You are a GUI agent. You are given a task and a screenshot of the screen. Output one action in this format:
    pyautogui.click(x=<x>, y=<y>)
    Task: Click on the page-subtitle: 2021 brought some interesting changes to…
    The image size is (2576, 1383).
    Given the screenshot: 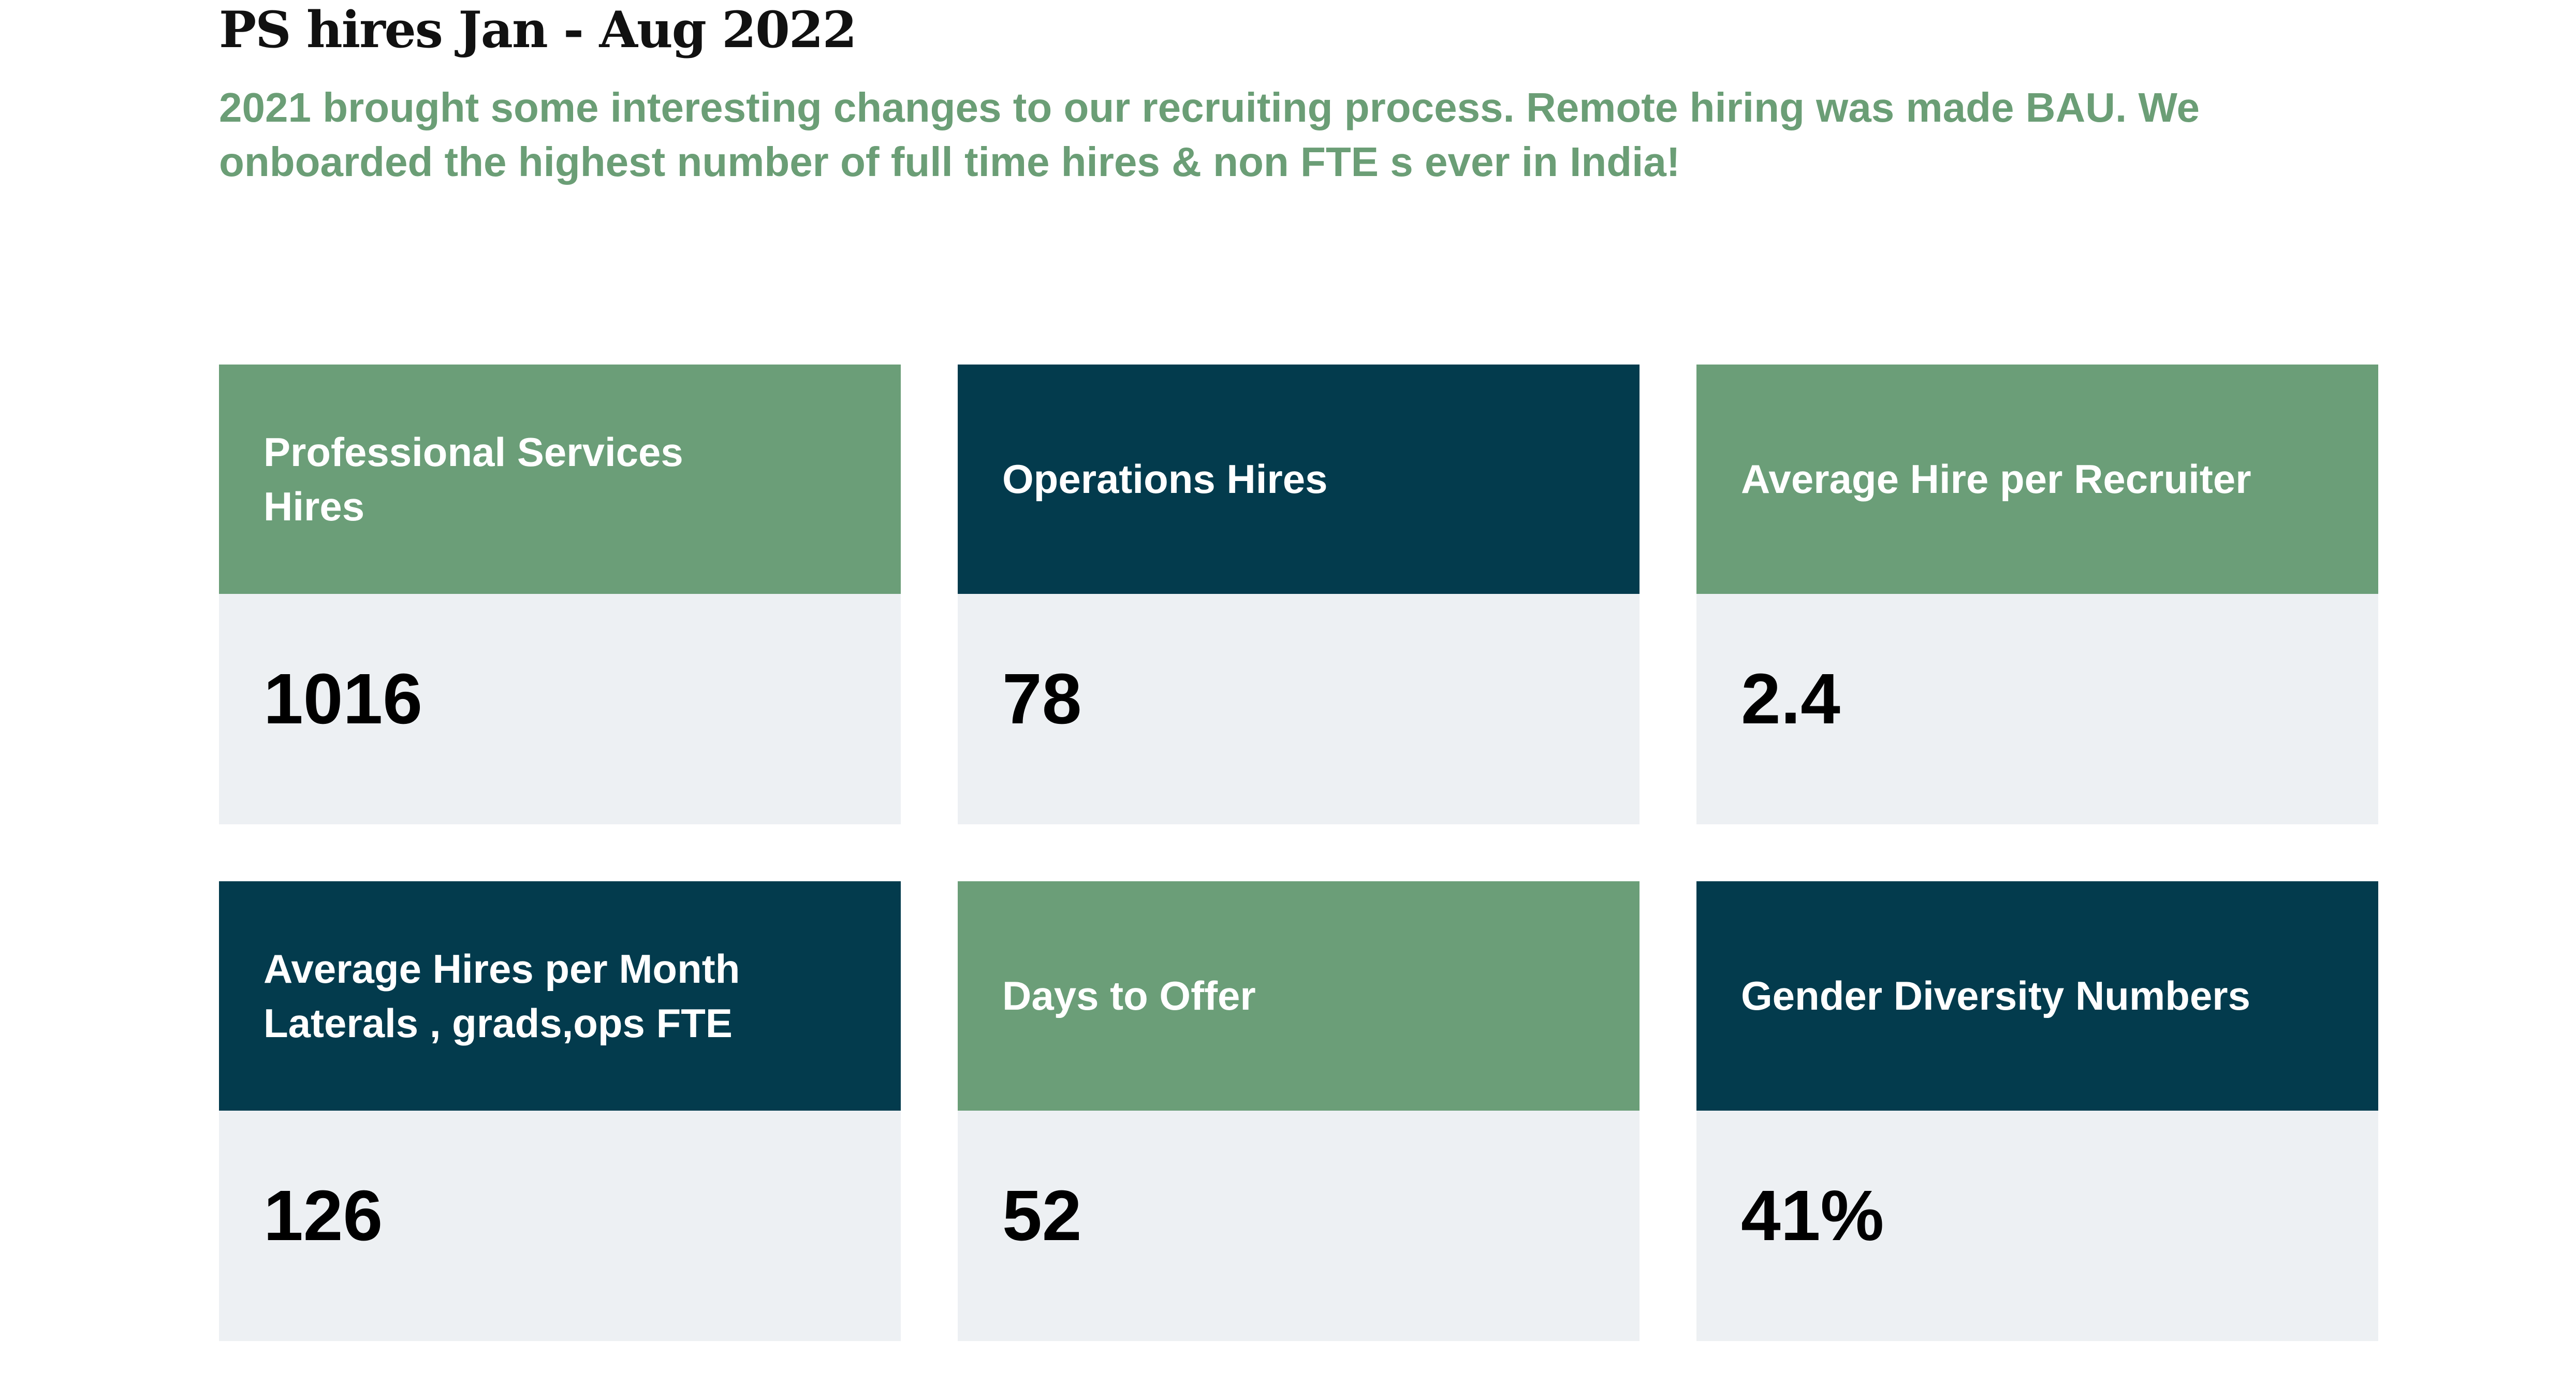 What is the action you would take?
    pyautogui.click(x=1209, y=134)
    